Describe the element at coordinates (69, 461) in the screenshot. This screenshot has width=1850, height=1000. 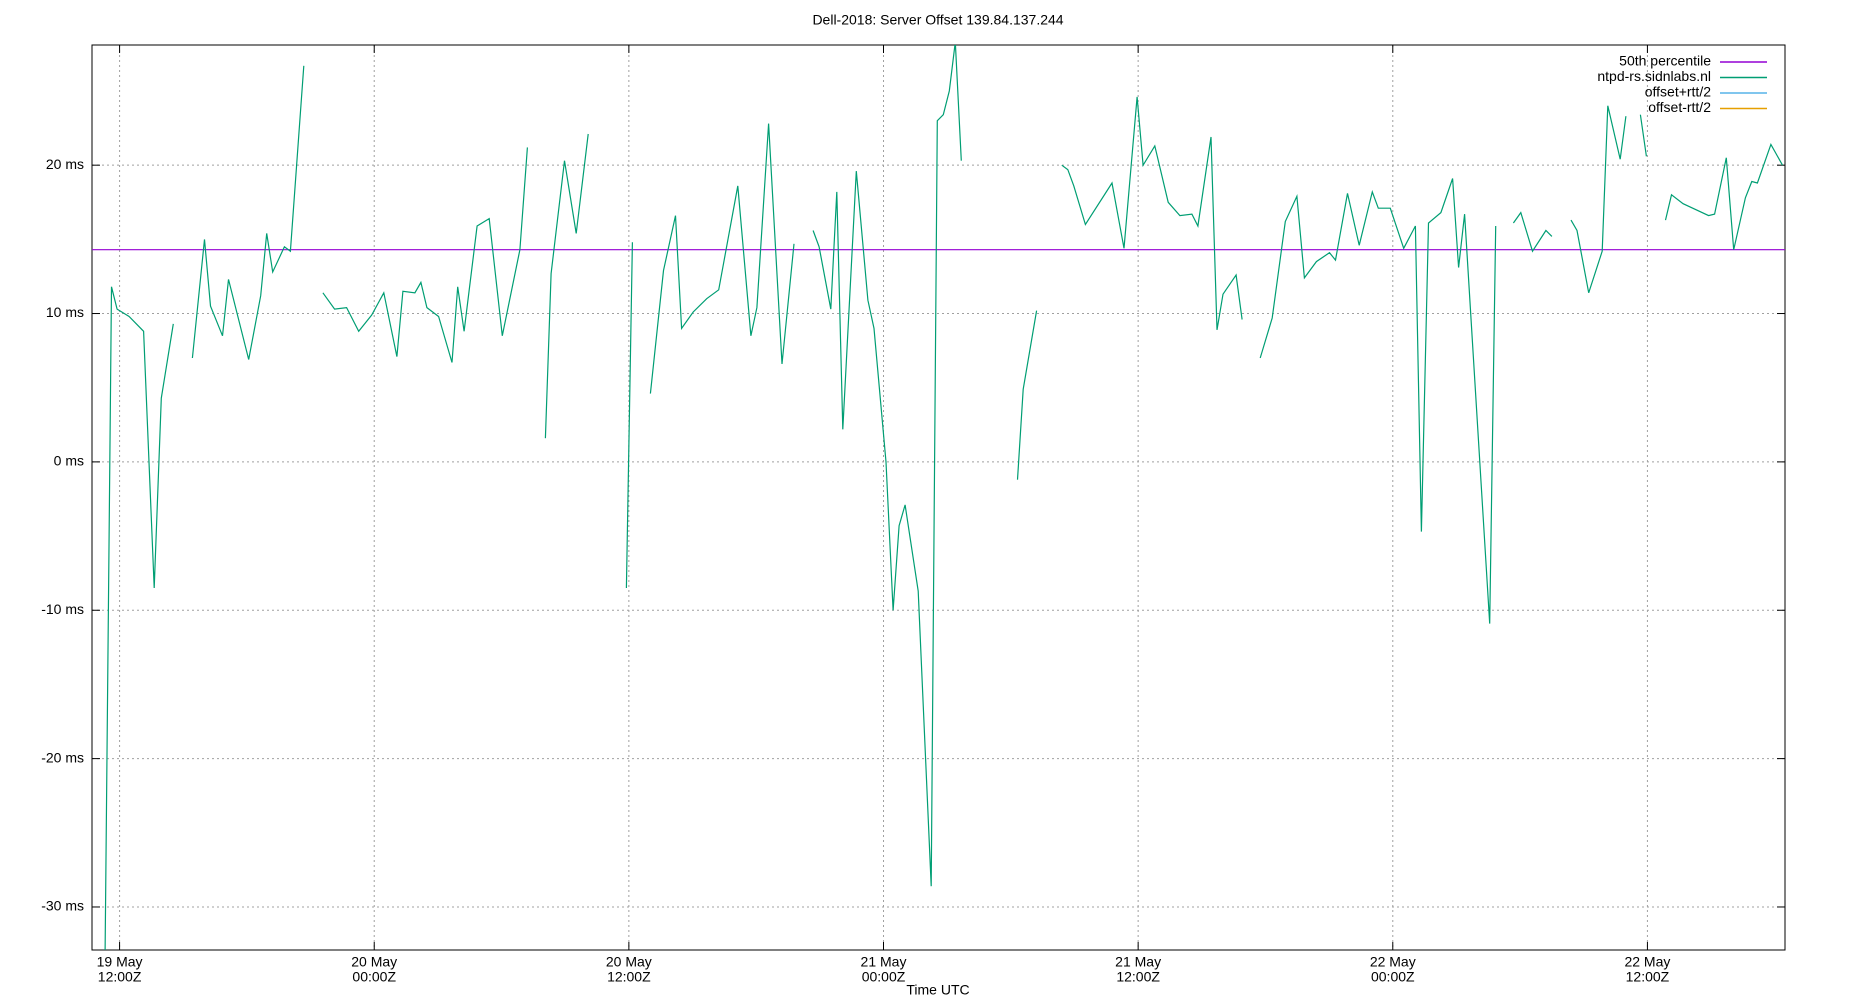
I see `y-tick-label: 0 ms` at that location.